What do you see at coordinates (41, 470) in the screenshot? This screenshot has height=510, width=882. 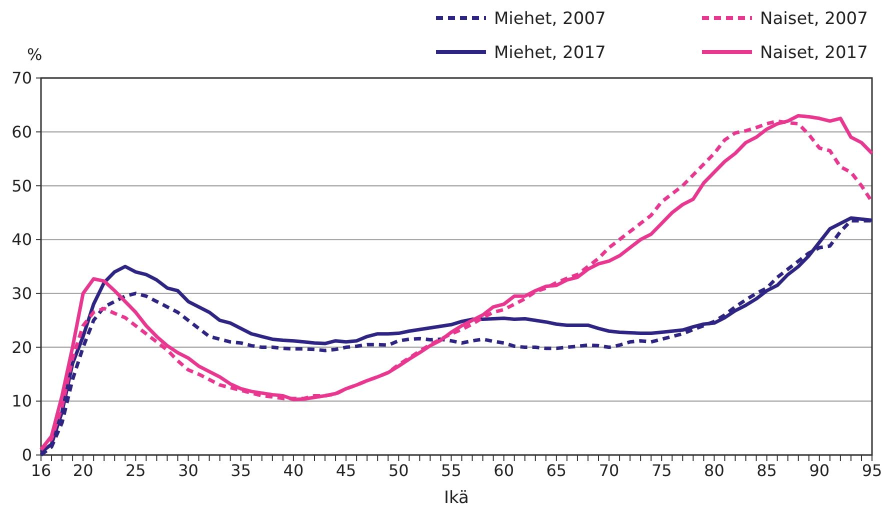 I see `x-tick-label: 16` at bounding box center [41, 470].